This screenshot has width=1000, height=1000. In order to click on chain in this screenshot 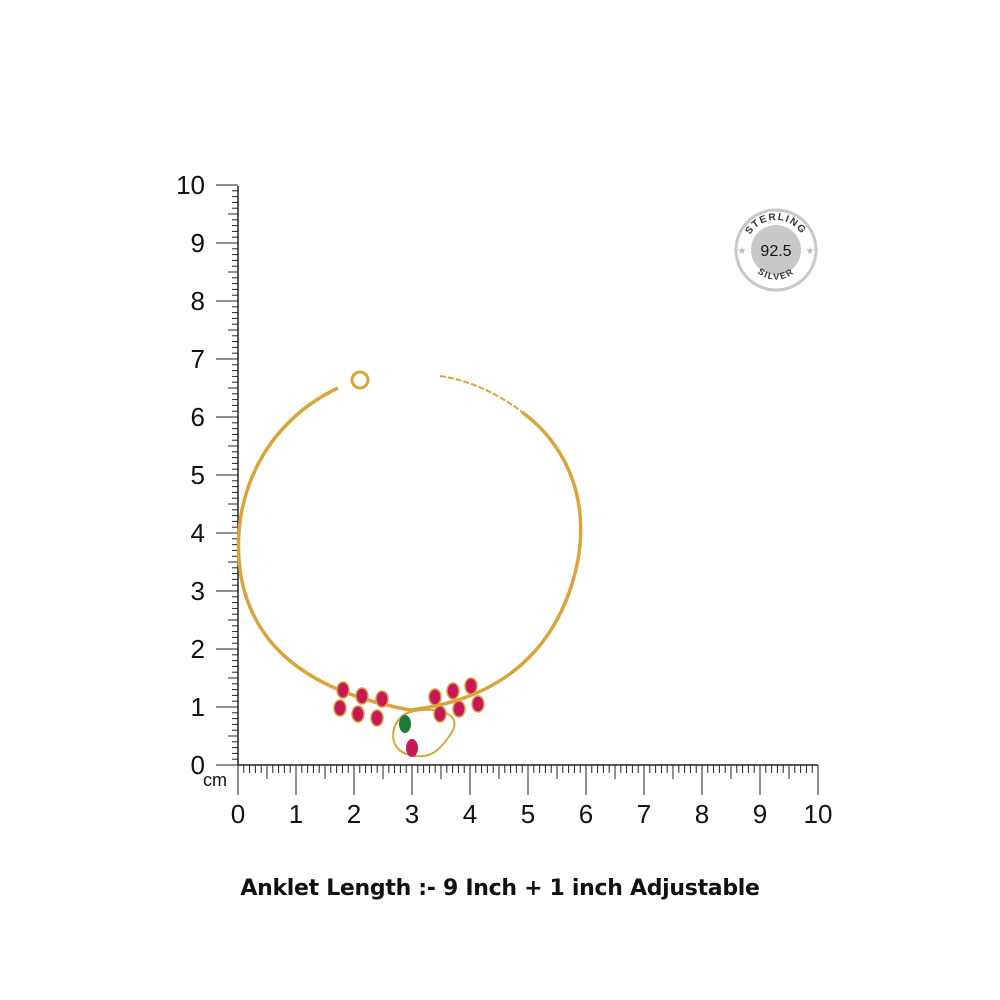, I will do `click(409, 549)`.